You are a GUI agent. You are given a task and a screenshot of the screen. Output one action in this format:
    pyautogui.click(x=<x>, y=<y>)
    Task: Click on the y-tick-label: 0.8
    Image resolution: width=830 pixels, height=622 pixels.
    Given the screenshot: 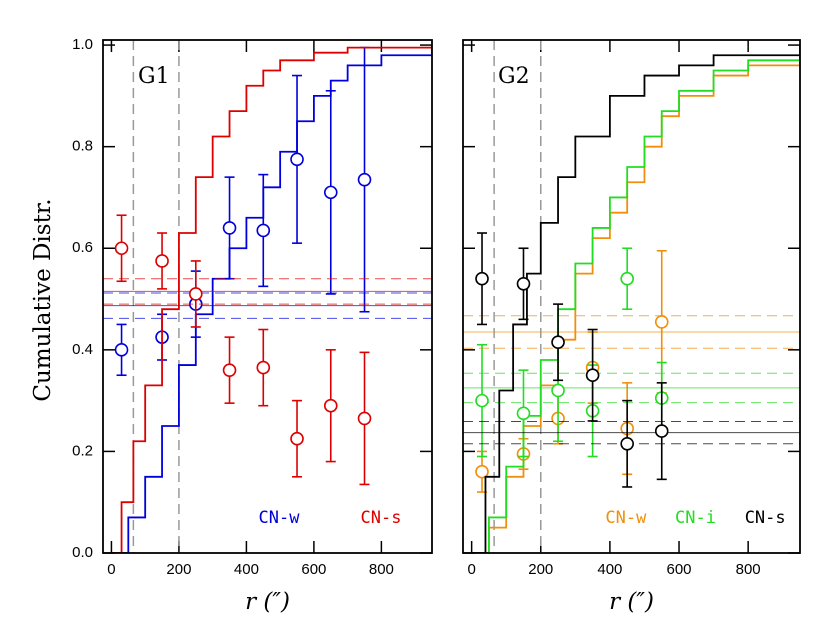 What is the action you would take?
    pyautogui.click(x=82, y=146)
    